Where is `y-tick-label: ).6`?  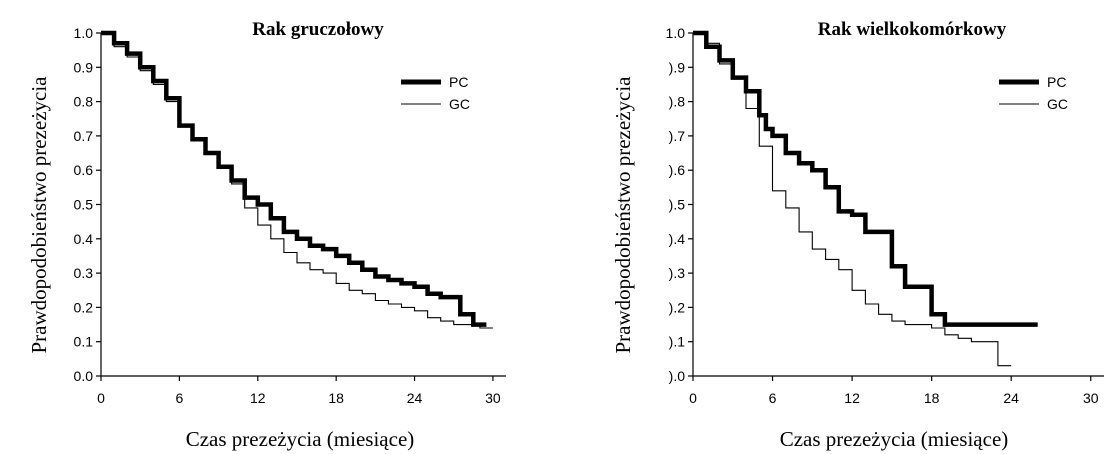 y-tick-label: ).6 is located at coordinates (677, 170).